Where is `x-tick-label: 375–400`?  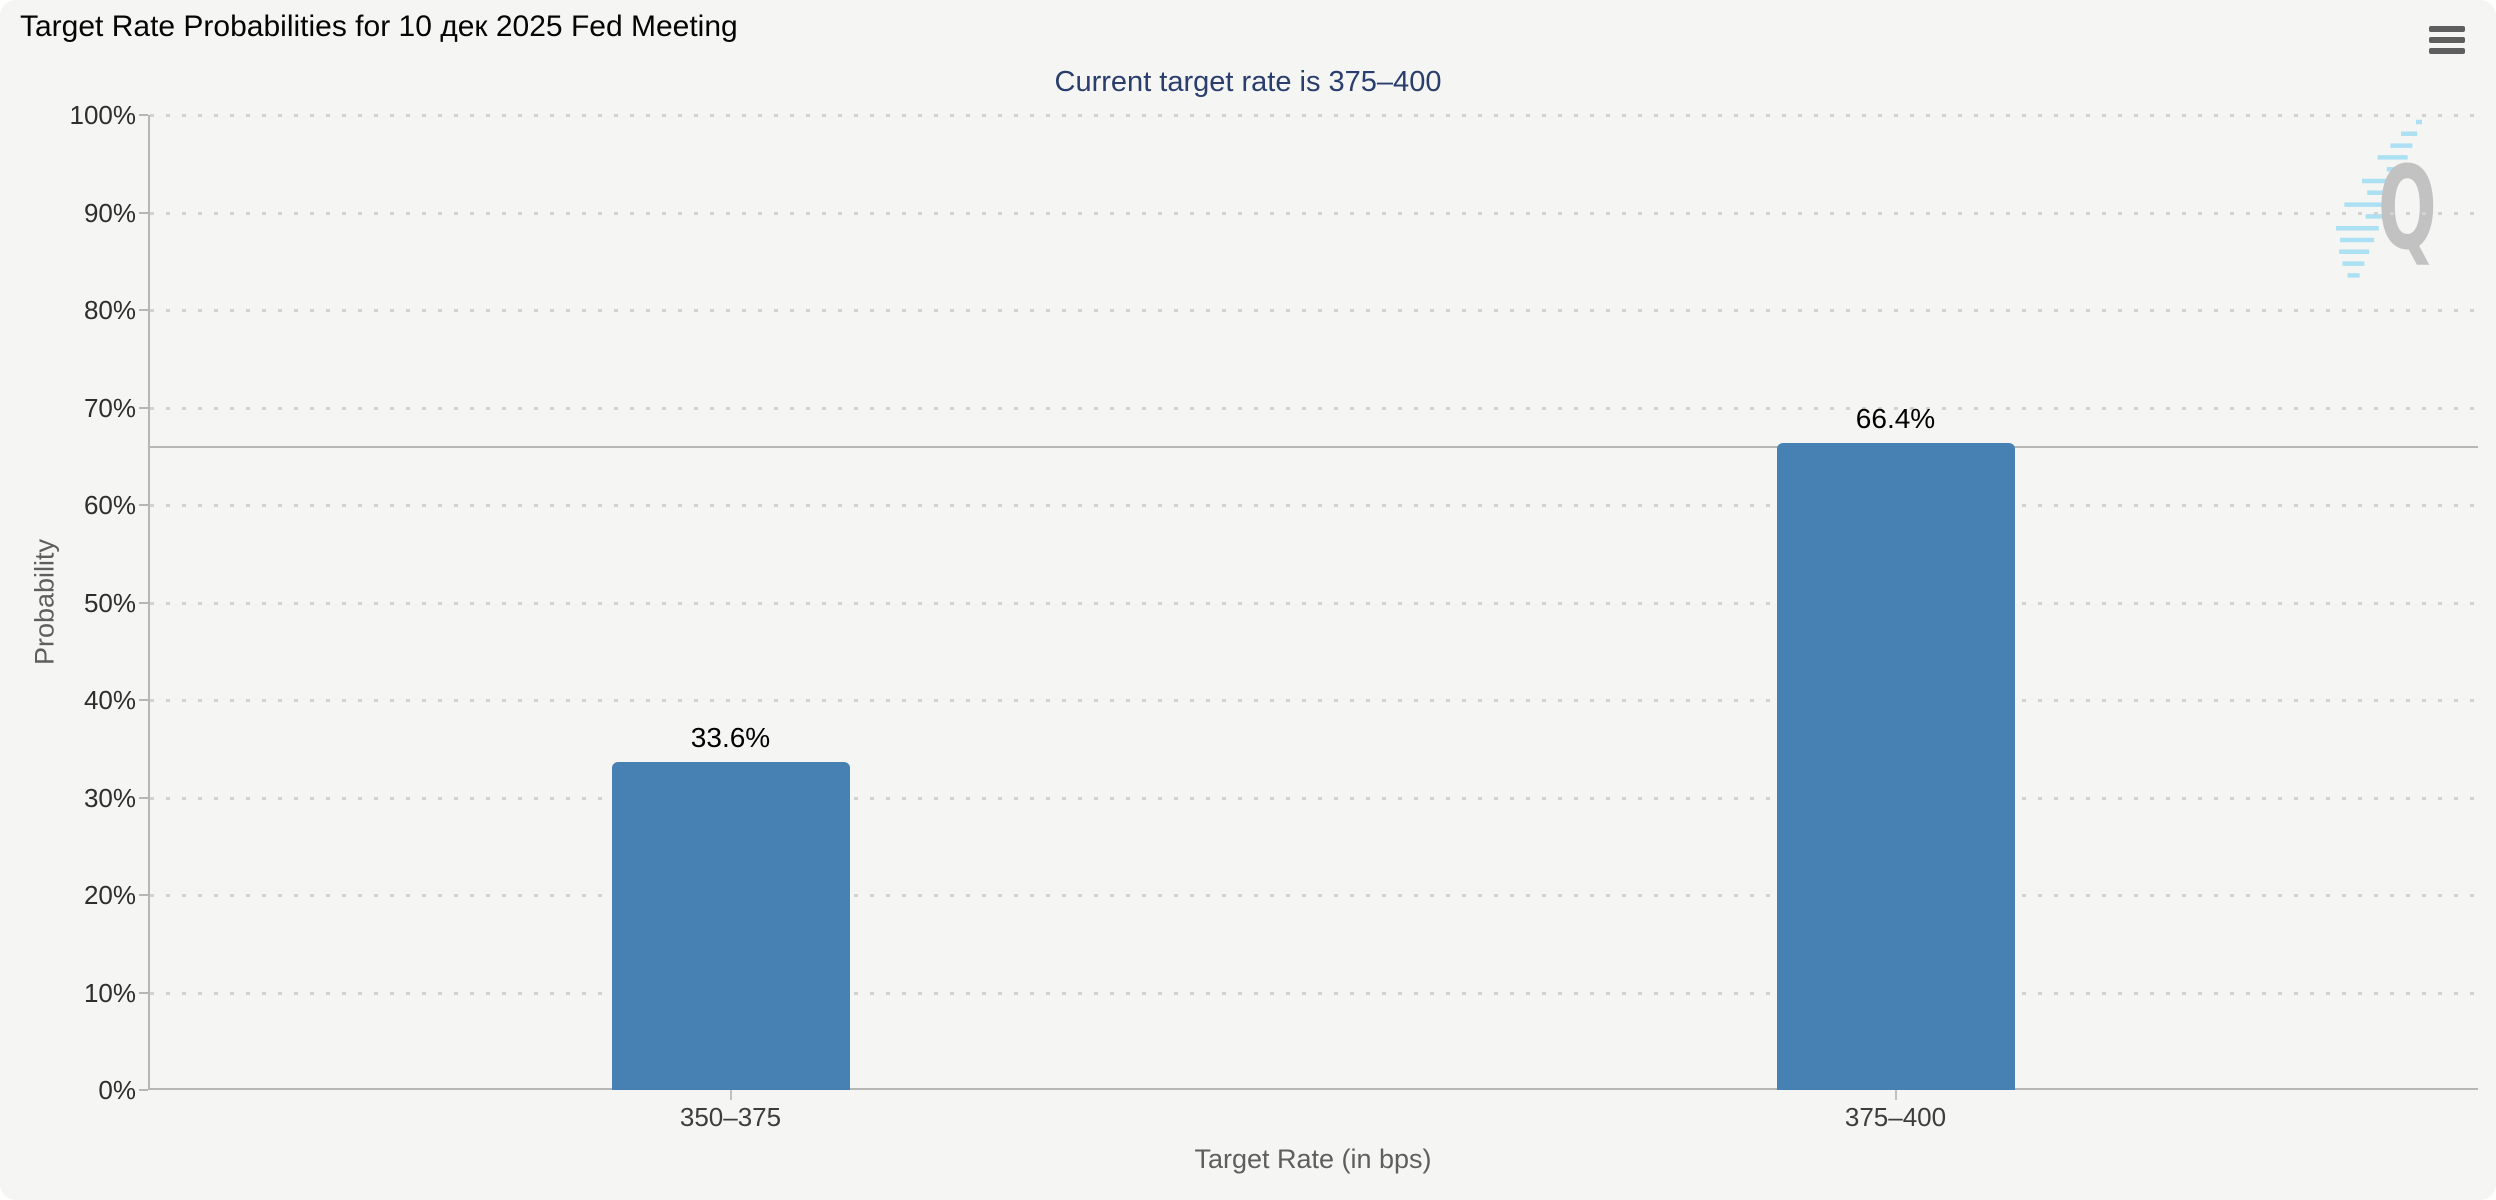
x-tick-label: 375–400 is located at coordinates (1895, 1117).